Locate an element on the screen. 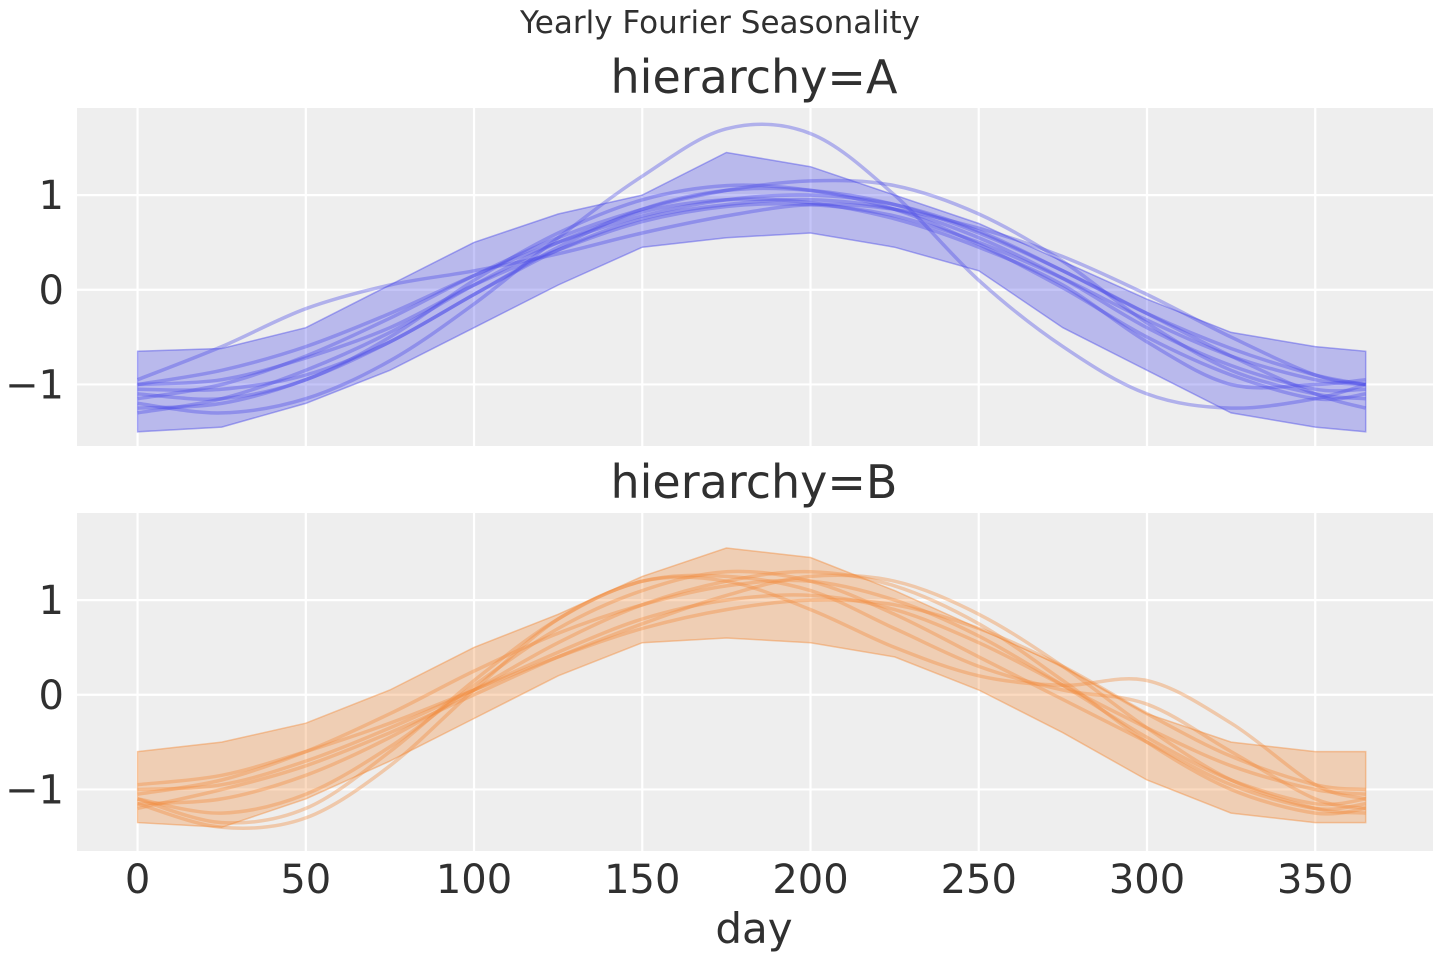 The image size is (1440, 960). panel-b-ytick-label-2: 1 is located at coordinates (51, 601).